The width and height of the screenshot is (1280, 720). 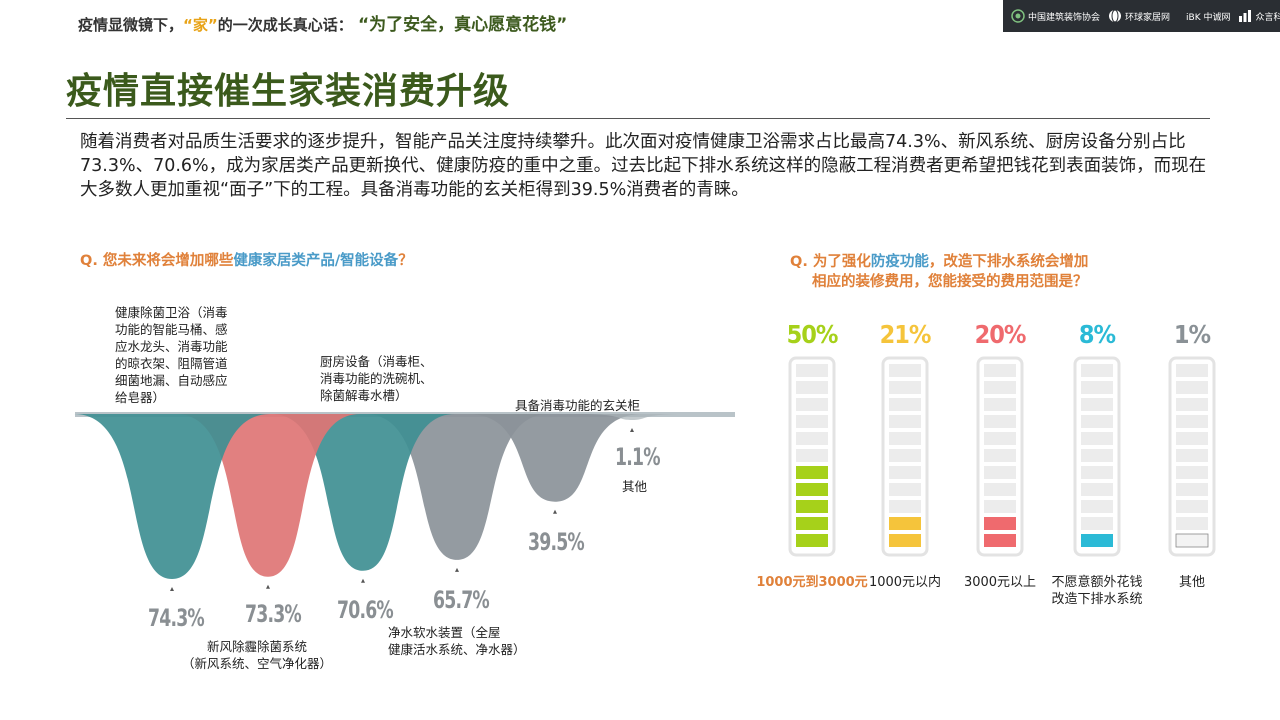 What do you see at coordinates (172, 496) in the screenshot?
I see `drop-bathroom` at bounding box center [172, 496].